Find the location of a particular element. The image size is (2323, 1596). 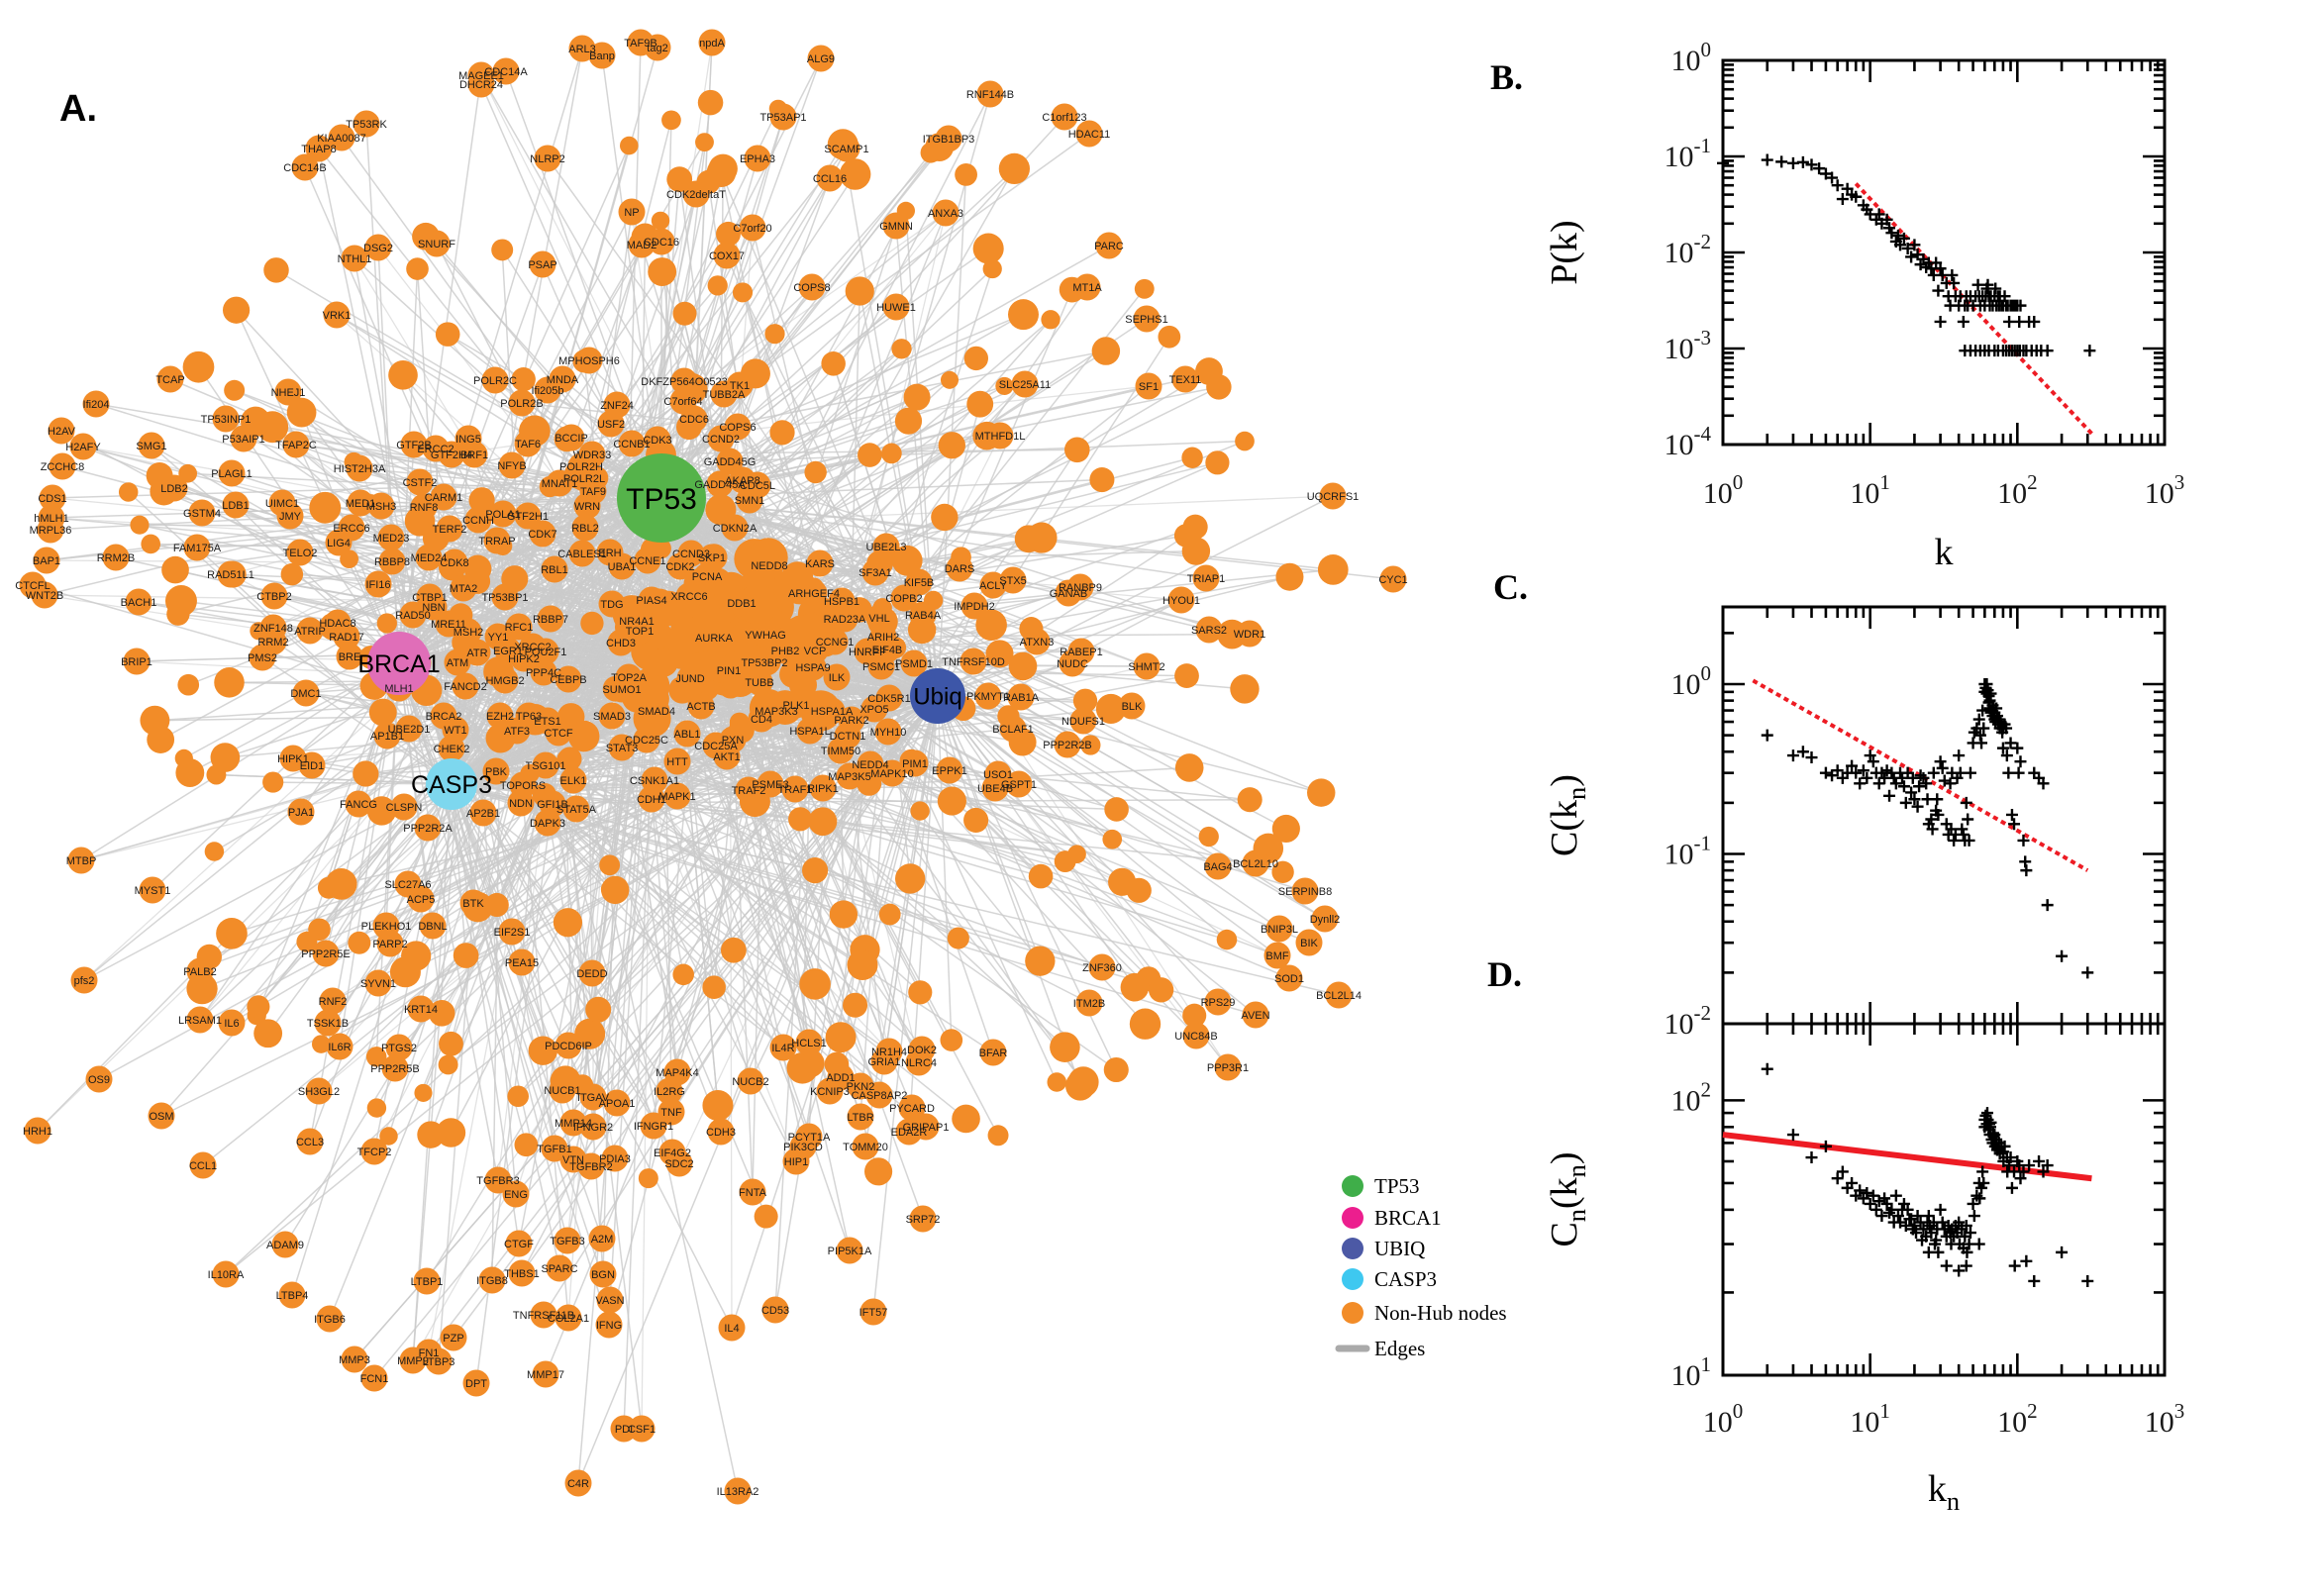

hub-node-ubiq is located at coordinates (937, 696).